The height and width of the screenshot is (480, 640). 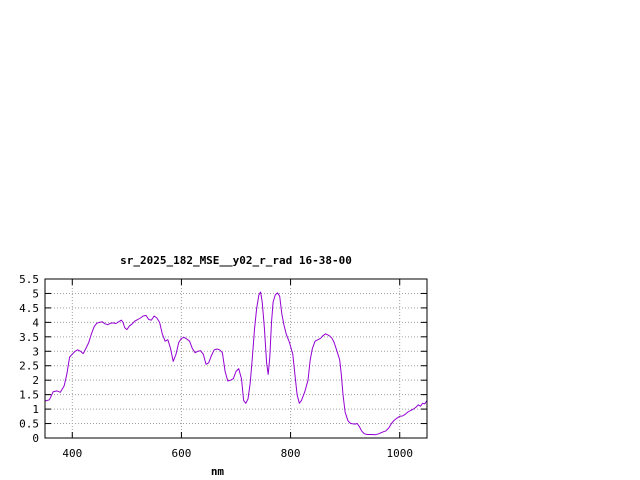 What do you see at coordinates (35, 293) in the screenshot?
I see `y-tick-label: 5` at bounding box center [35, 293].